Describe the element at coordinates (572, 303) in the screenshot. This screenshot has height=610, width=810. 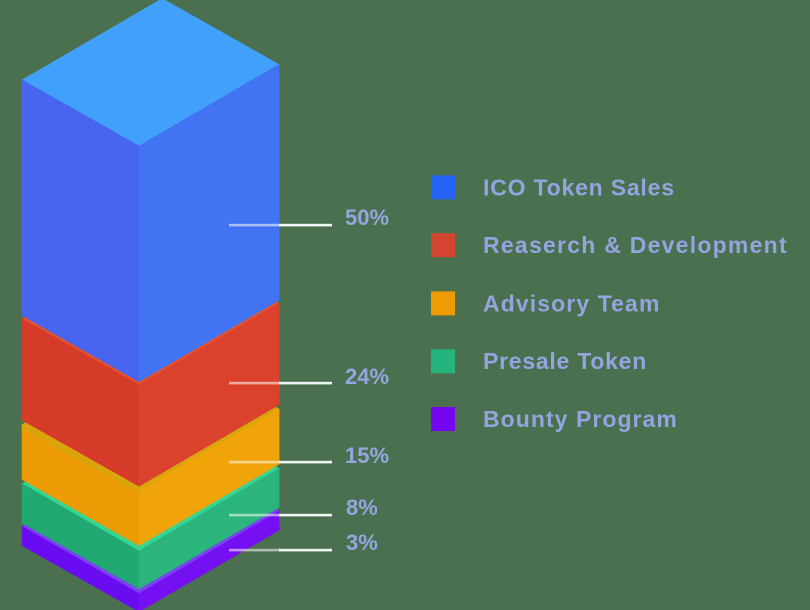
I see `svg-text: Advisory Team` at that location.